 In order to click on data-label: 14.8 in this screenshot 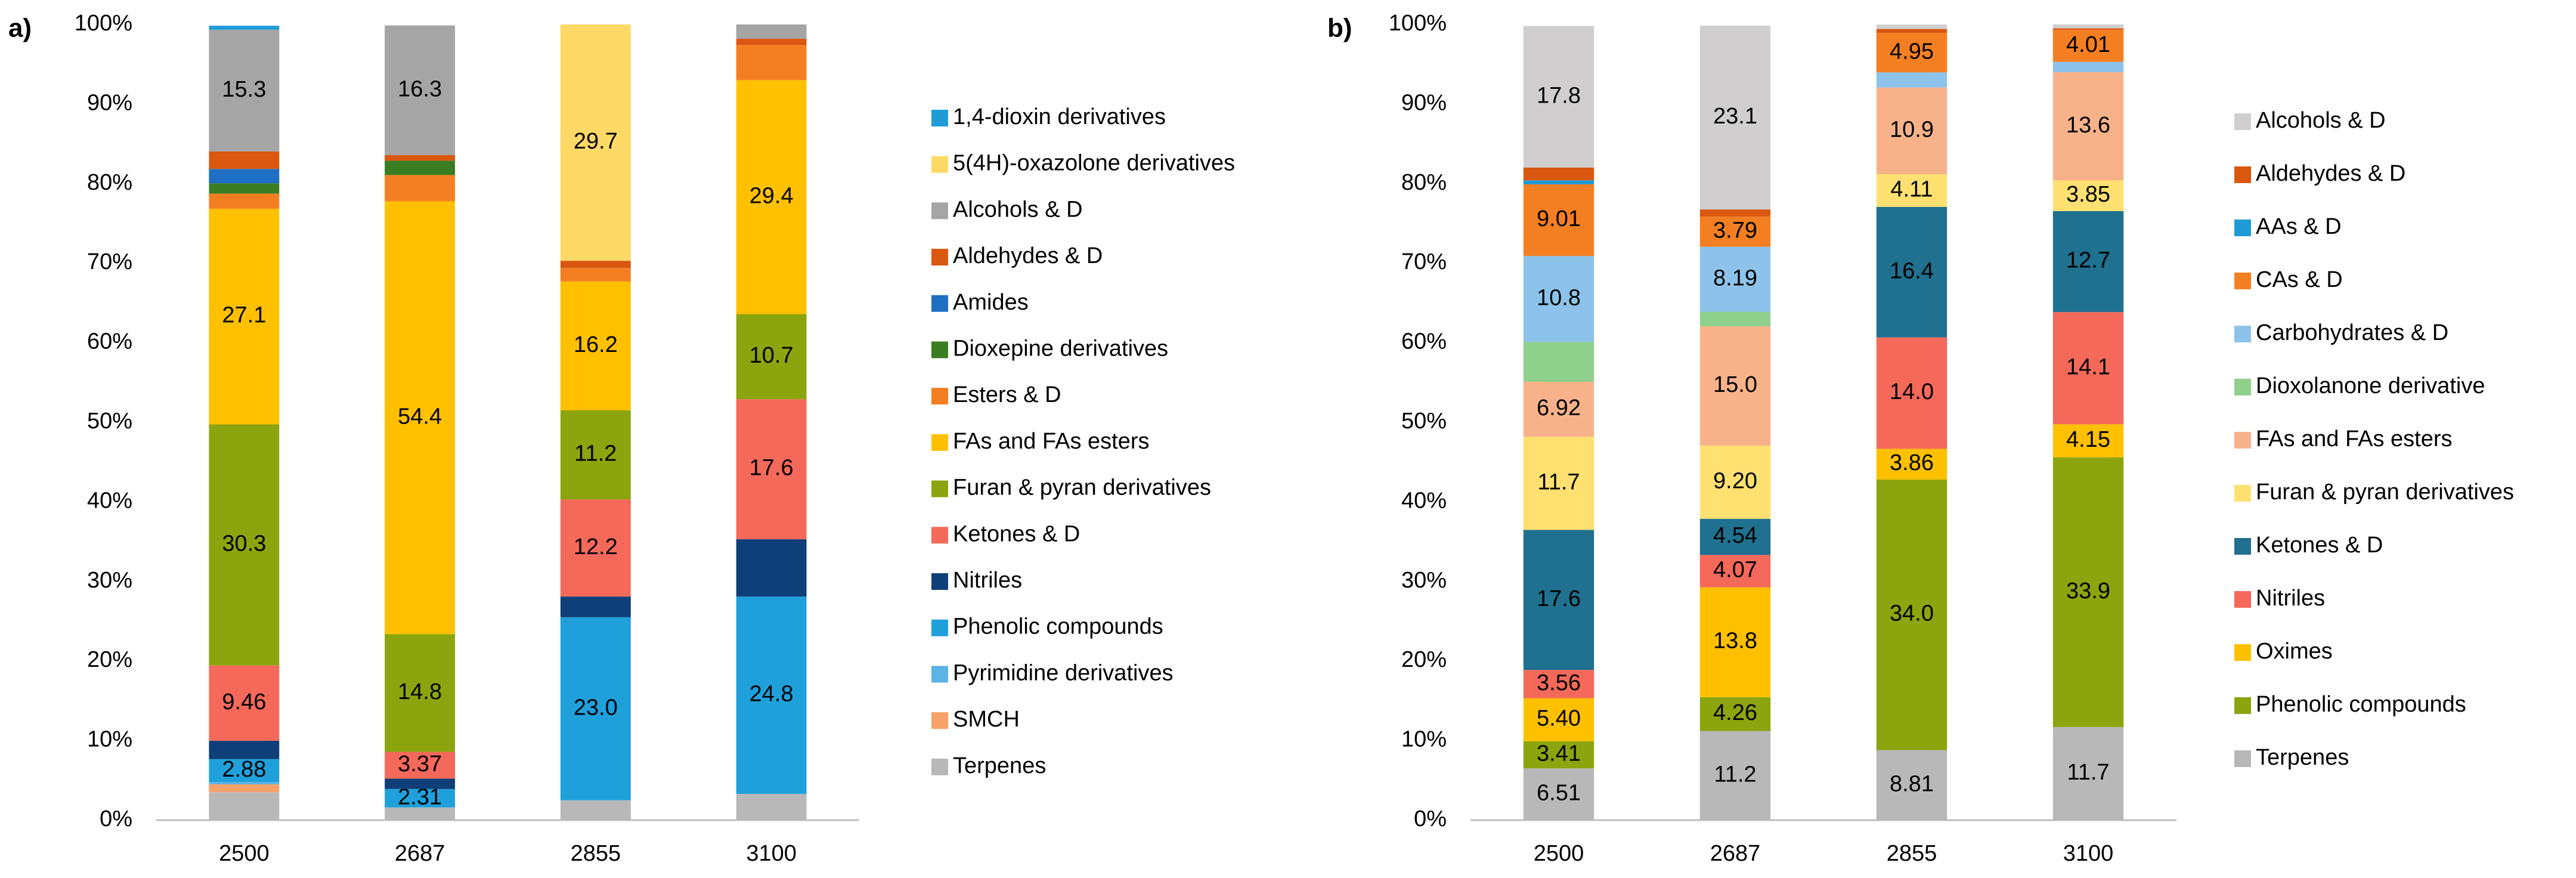, I will do `click(420, 691)`.